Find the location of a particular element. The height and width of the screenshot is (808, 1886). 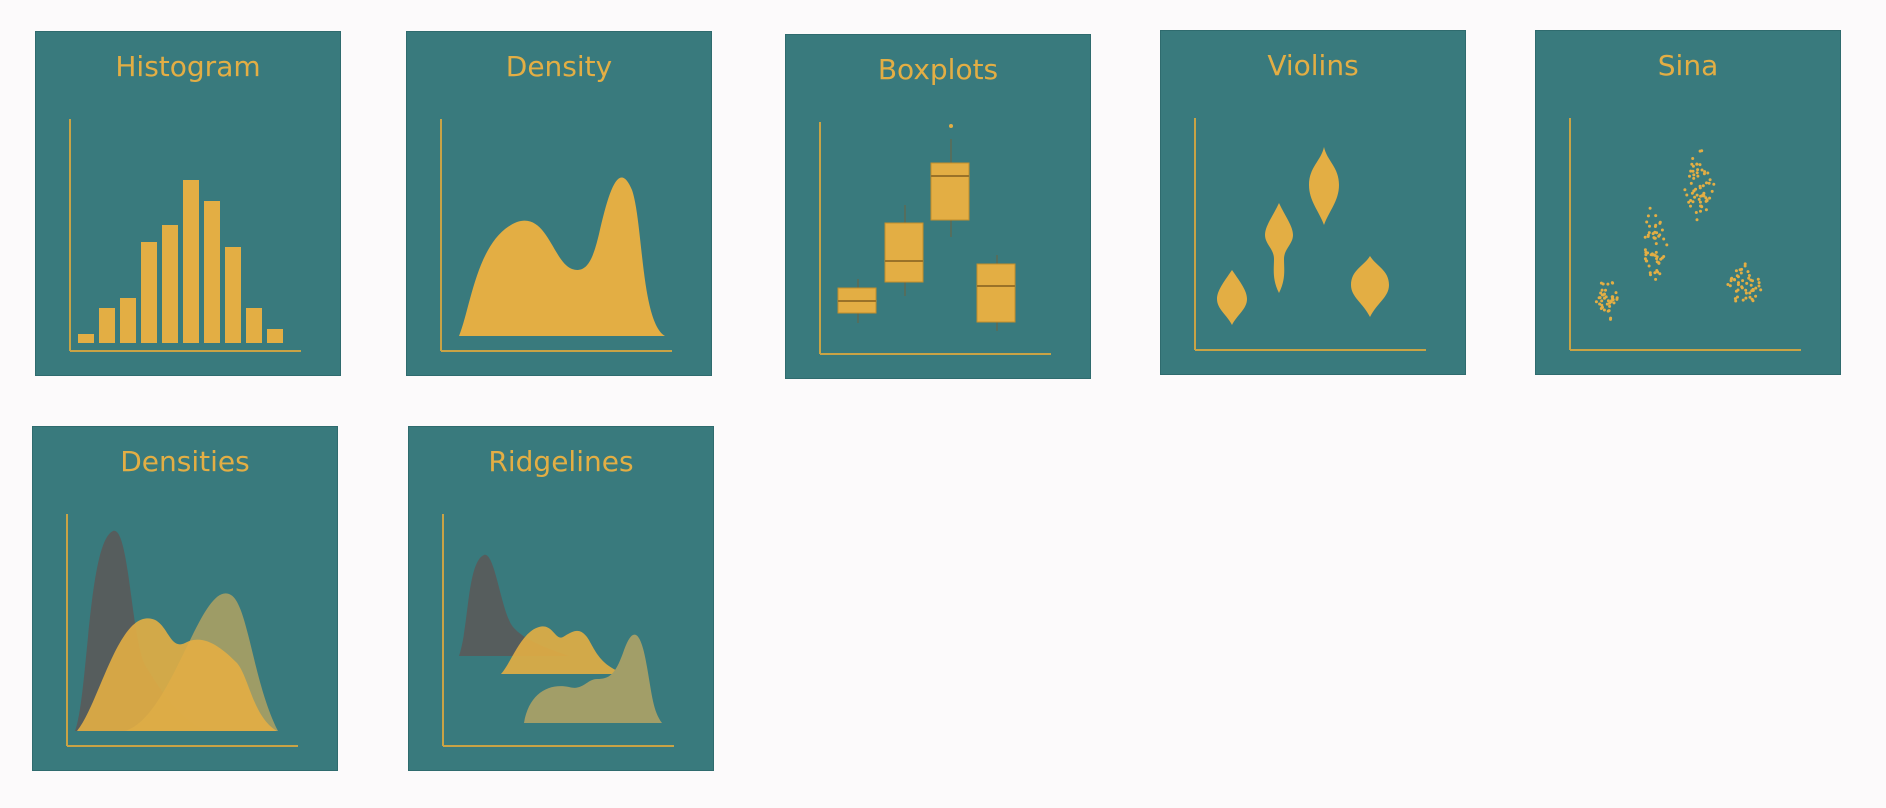

tile-title: Boxplots is located at coordinates (938, 69).